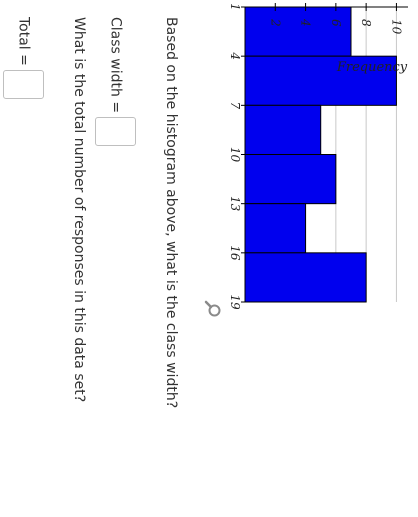 Image resolution: width=418 pixels, height=517 pixels. What do you see at coordinates (235, 7) in the screenshot?
I see `x-tick-label: 1` at bounding box center [235, 7].